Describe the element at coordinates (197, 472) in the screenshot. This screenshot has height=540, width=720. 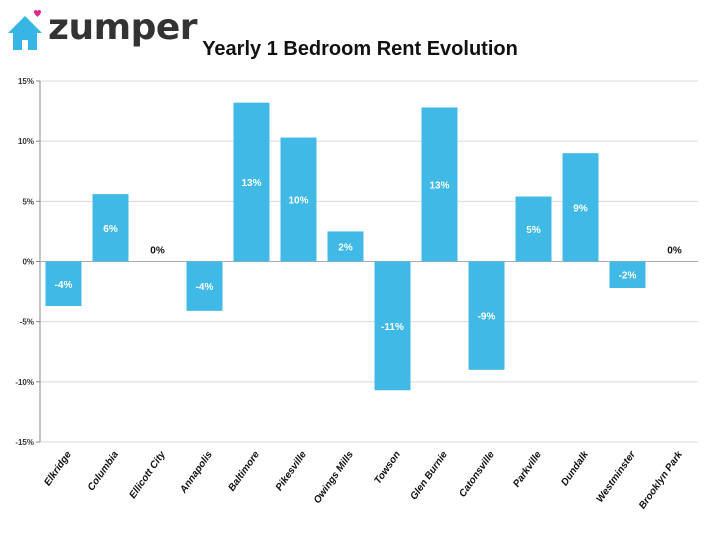
I see `x-tick-label: Annapolis` at that location.